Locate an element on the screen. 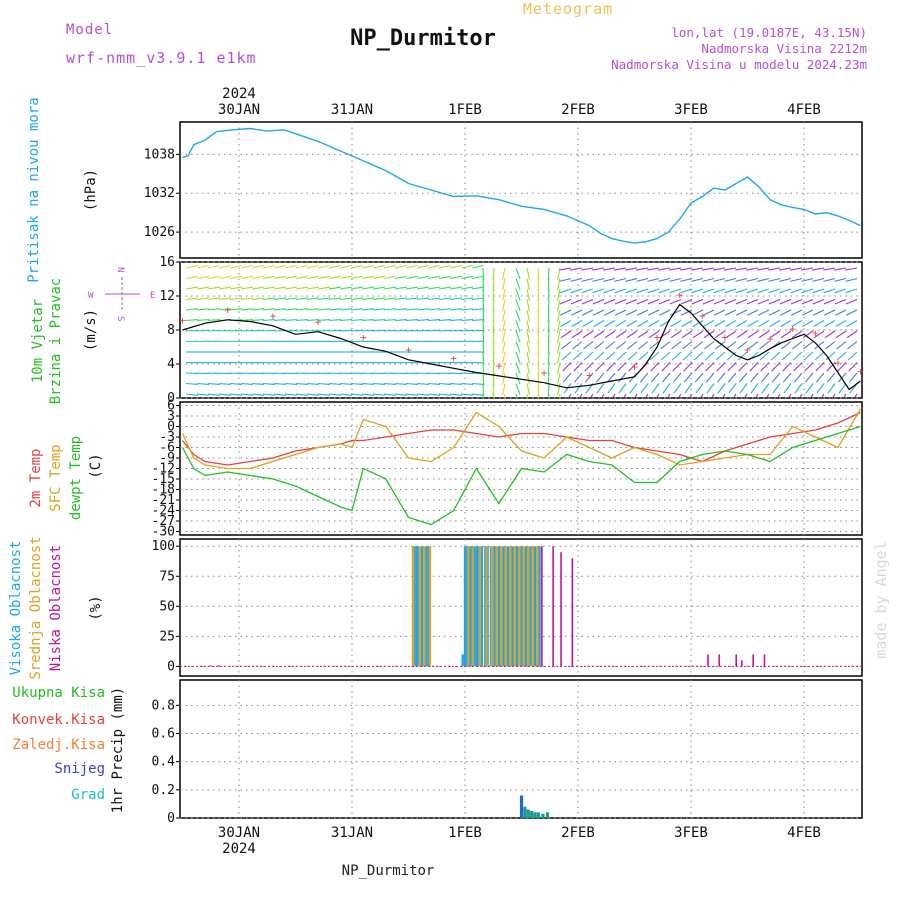  top-year-label: 2024 is located at coordinates (239, 94).